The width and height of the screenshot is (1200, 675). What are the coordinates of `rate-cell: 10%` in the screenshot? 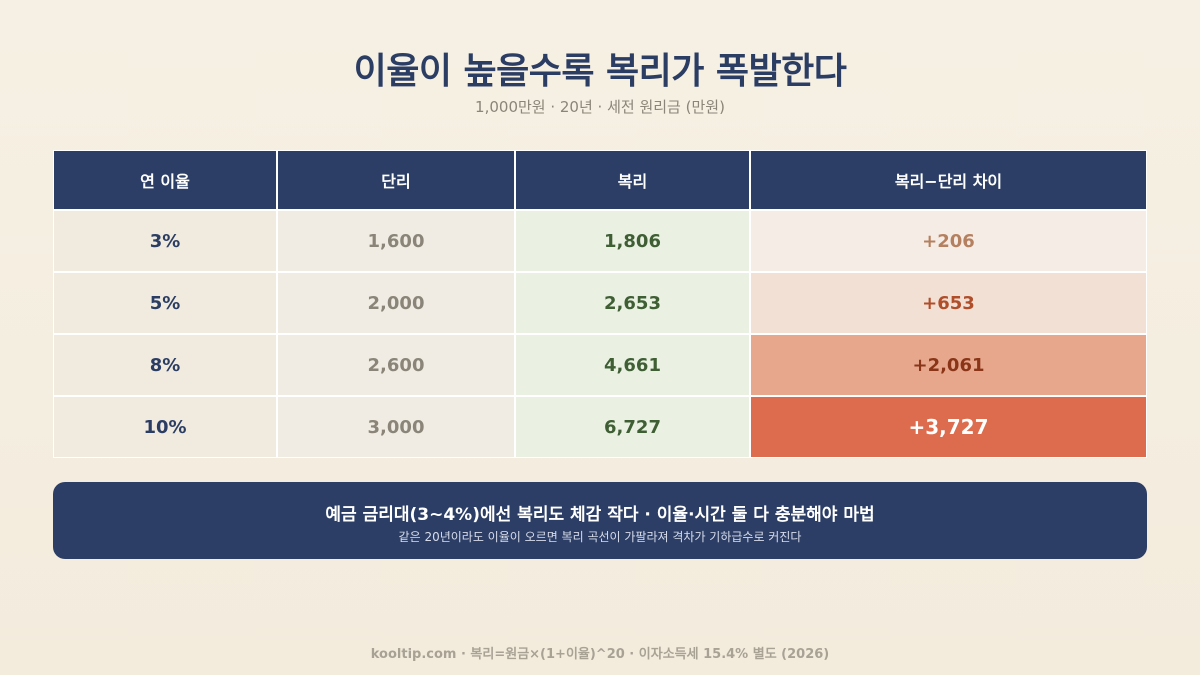 It's located at (165, 427).